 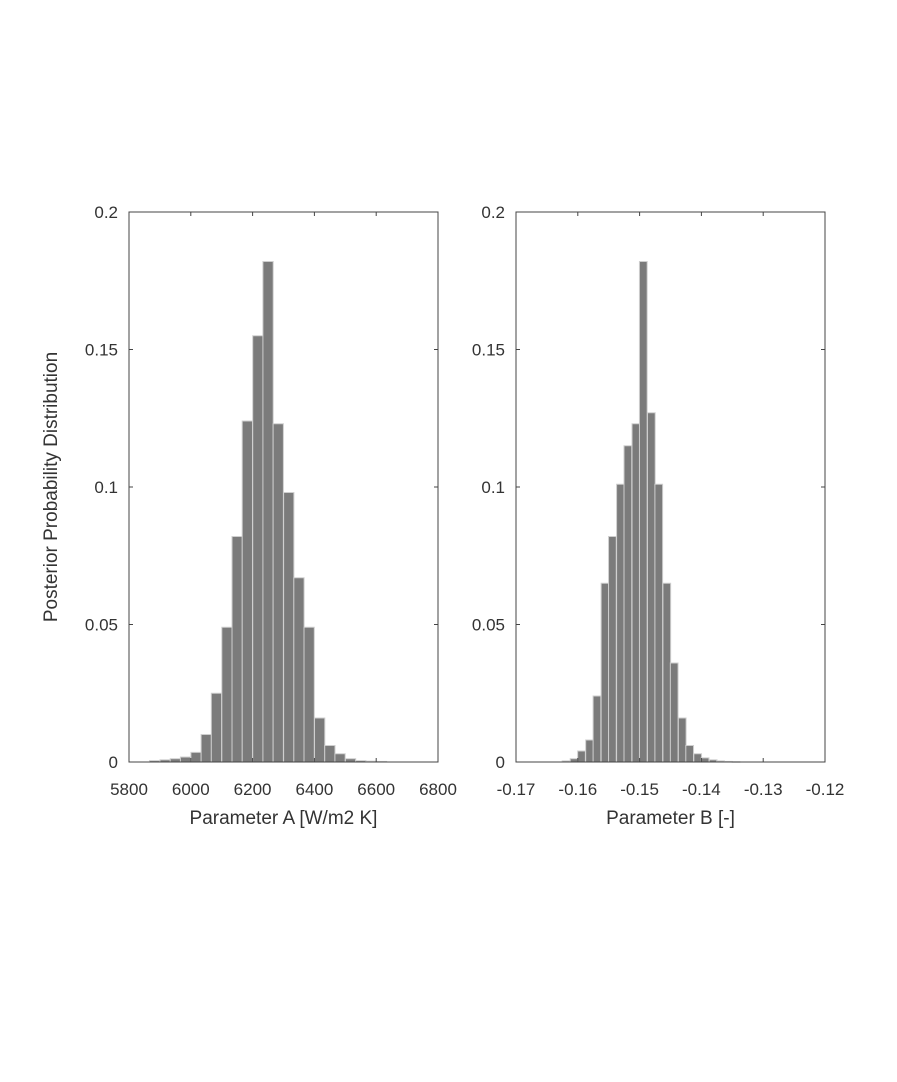 I want to click on x-axis-title: Parameter B [-], so click(x=670, y=818).